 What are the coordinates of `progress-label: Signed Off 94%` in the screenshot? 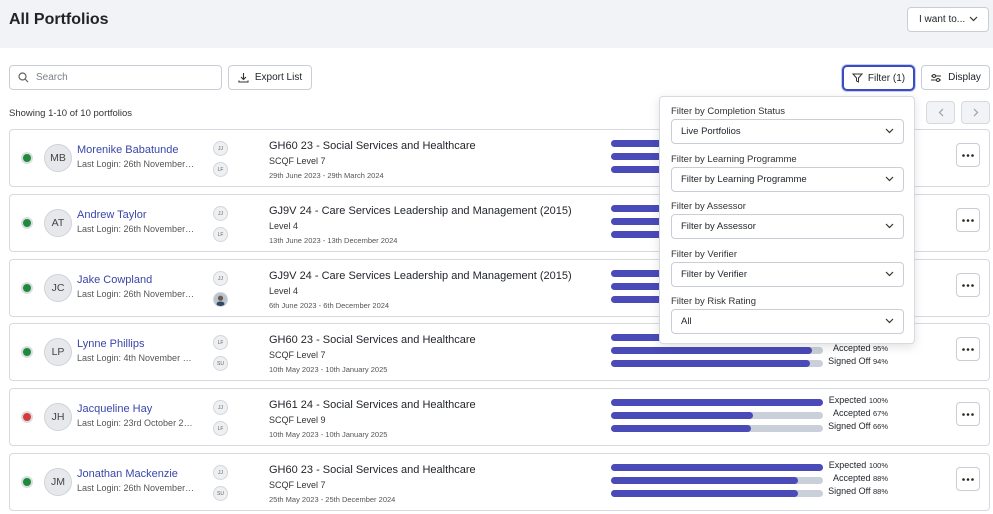 It's located at (848, 361).